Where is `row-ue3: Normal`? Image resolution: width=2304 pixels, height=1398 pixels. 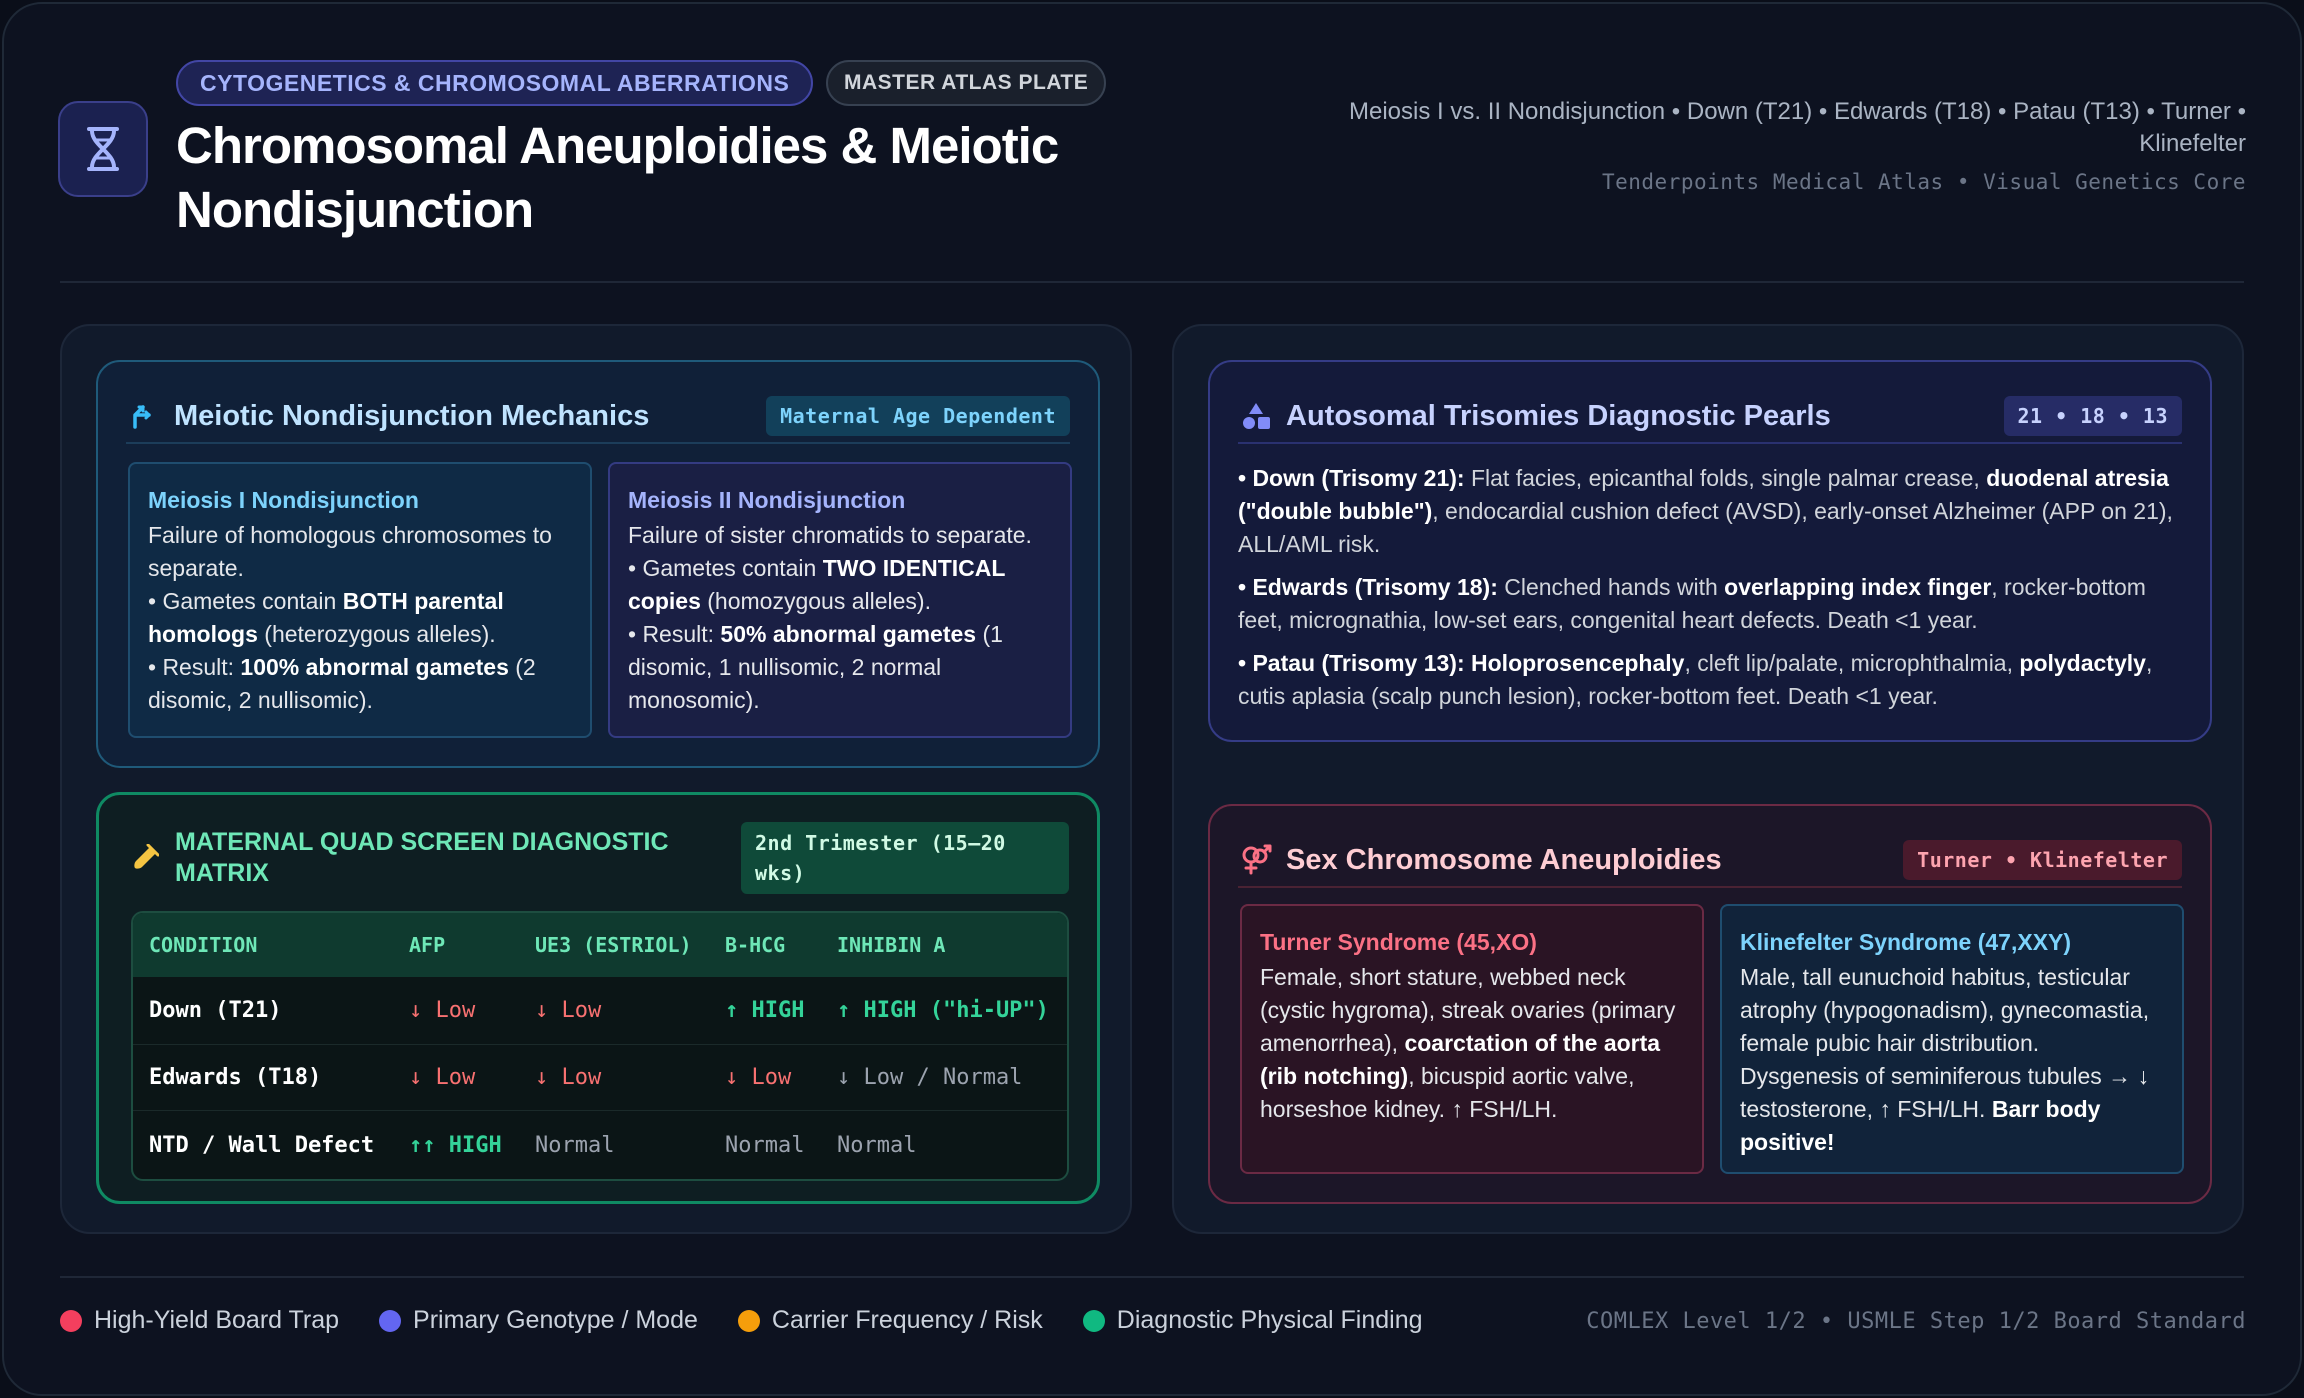 row-ue3: Normal is located at coordinates (575, 1145).